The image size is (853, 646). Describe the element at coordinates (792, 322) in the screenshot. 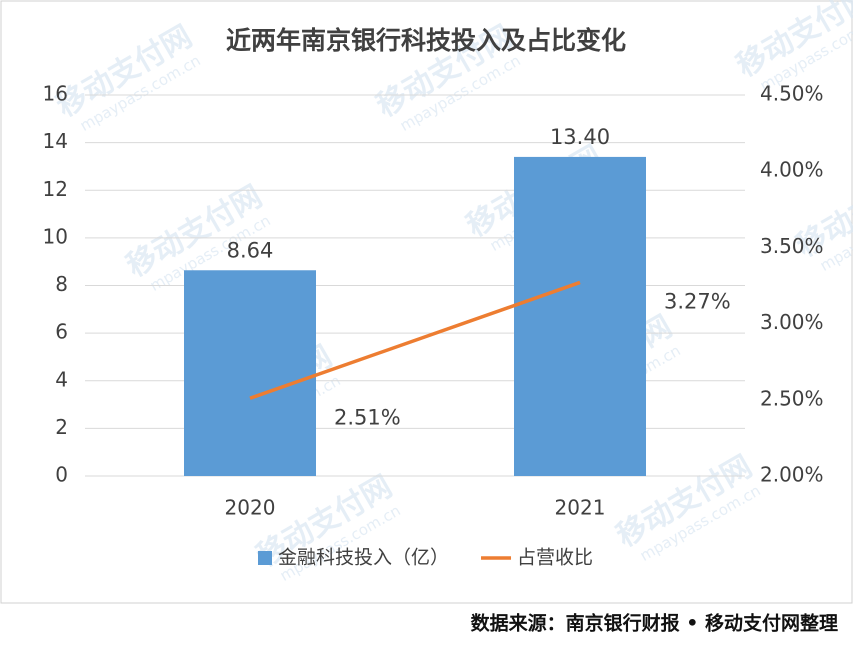

I see `y2-tick-label: 3.00%` at that location.